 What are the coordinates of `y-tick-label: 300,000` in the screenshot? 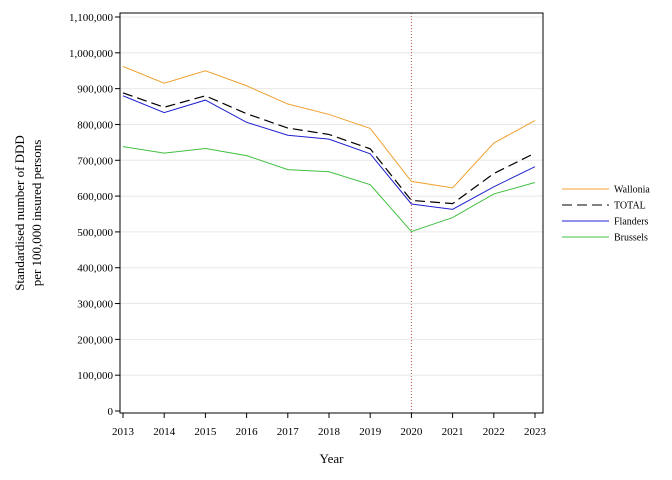 It's located at (95, 305).